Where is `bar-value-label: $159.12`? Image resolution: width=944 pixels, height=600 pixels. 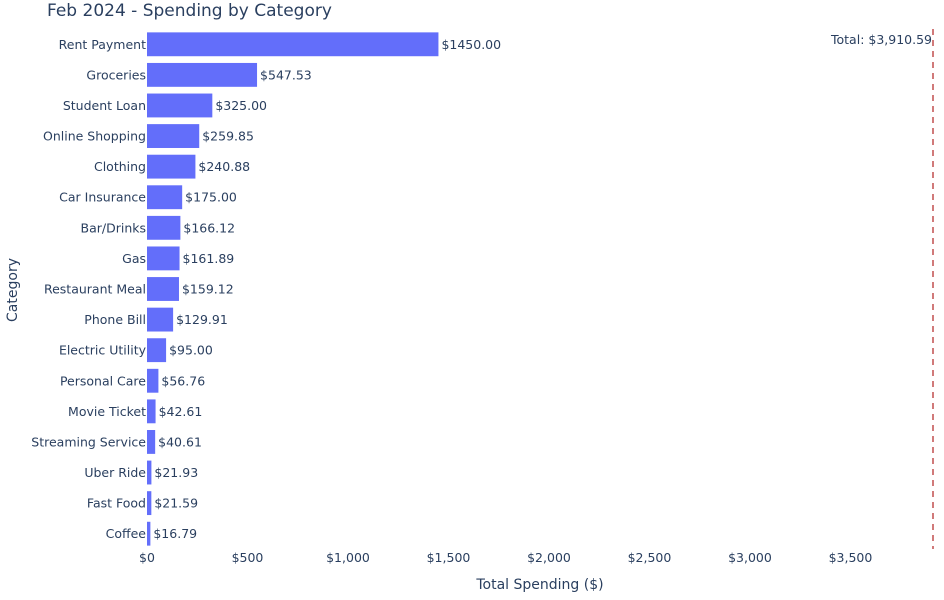
bar-value-label: $159.12 is located at coordinates (208, 289).